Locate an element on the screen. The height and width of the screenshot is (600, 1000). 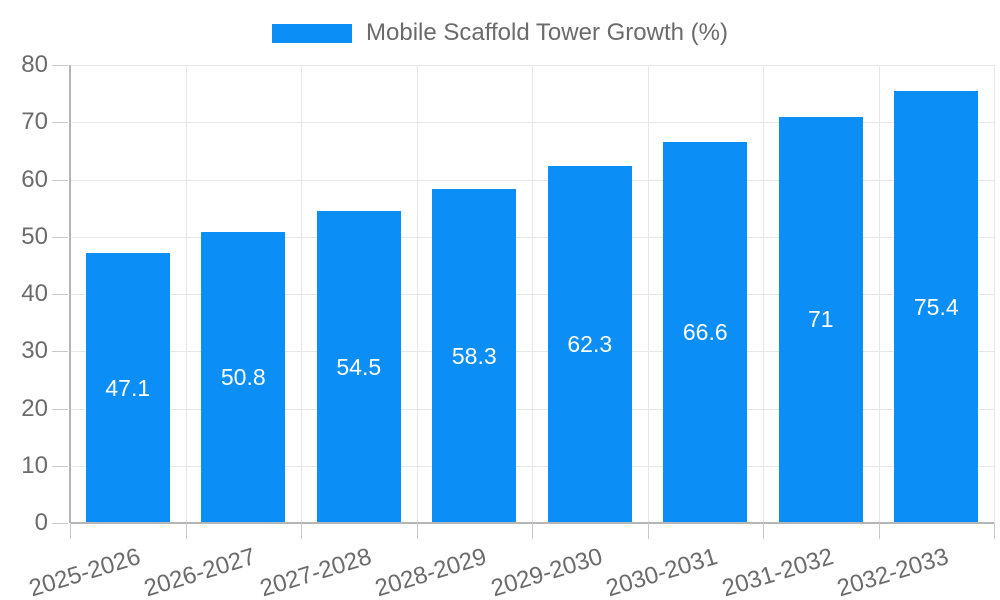
y-tick-label: 50 is located at coordinates (34, 236).